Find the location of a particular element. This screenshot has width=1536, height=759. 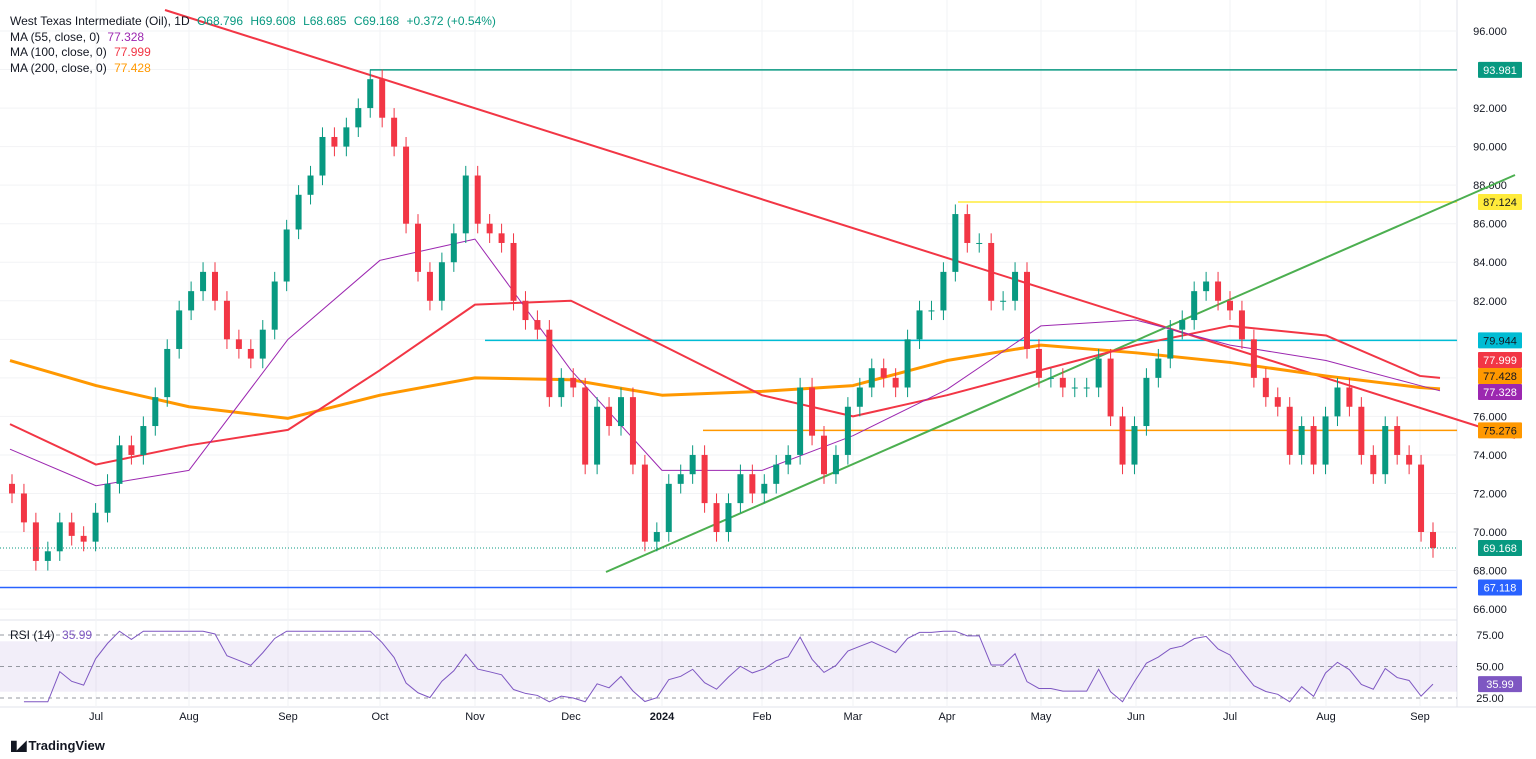

x-tick-label: Sep is located at coordinates (1420, 717).